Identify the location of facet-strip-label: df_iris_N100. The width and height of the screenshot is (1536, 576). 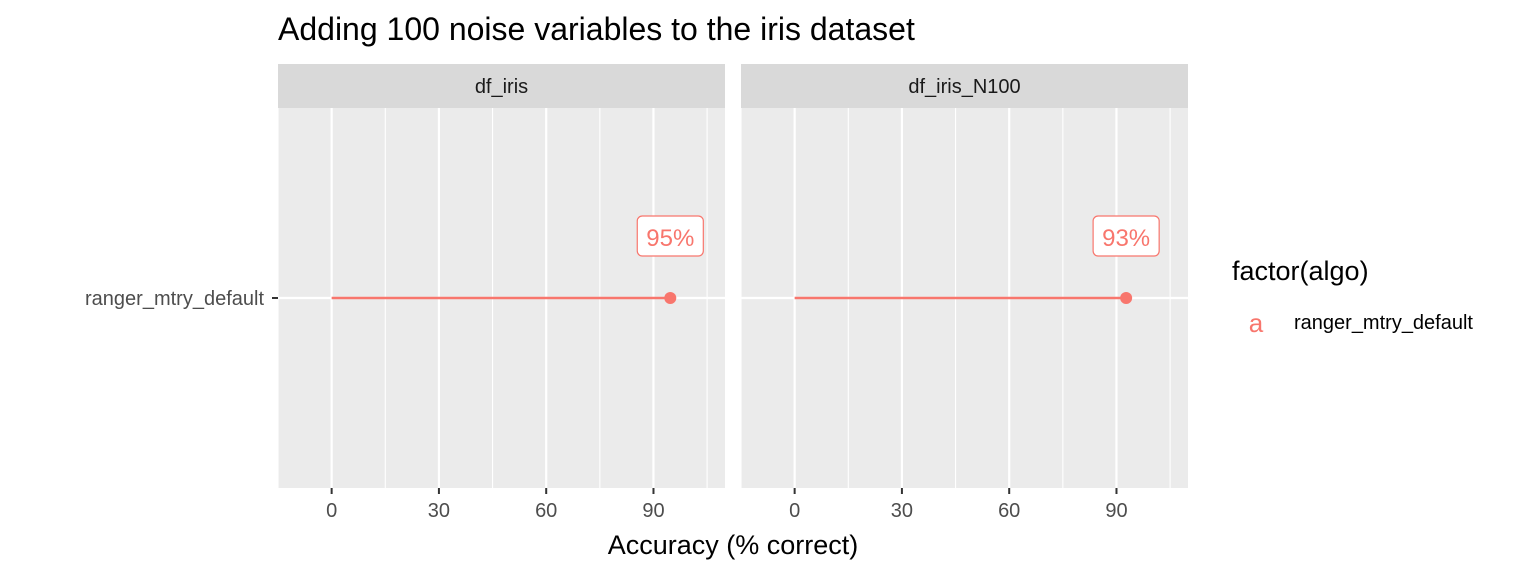
(964, 87).